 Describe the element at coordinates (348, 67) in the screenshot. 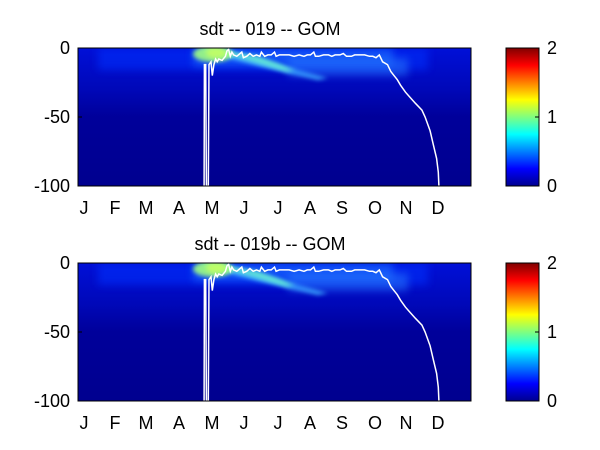

I see `panel-1-mid-band` at that location.